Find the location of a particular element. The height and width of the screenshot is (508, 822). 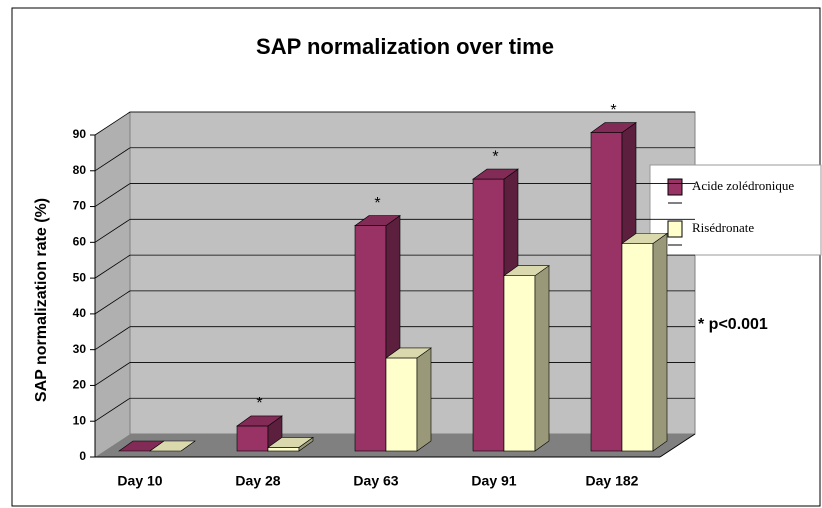

y-tick-label: 80 is located at coordinates (80, 170).